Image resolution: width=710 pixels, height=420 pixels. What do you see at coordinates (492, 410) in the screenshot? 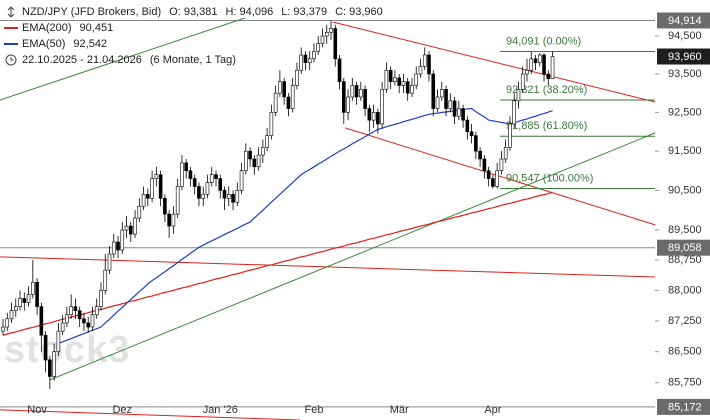
I see `x-tick-label: Apr` at bounding box center [492, 410].